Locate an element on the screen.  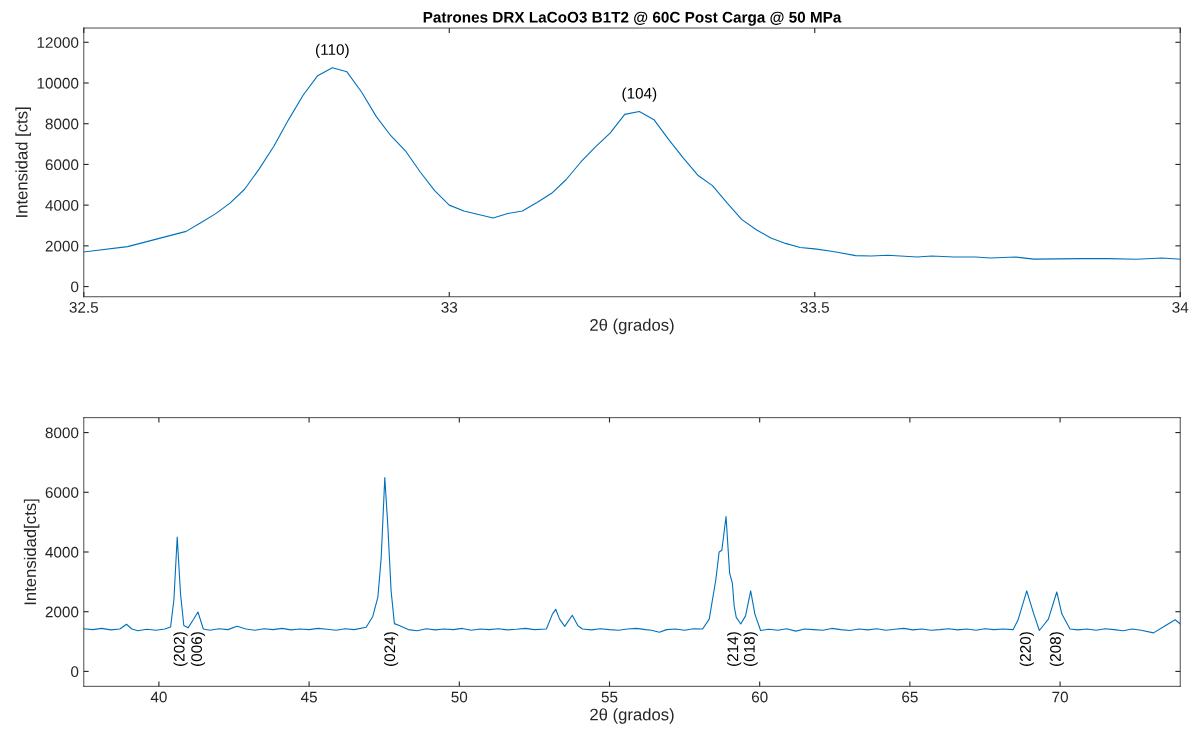
x-tick-label: 60 is located at coordinates (759, 697).